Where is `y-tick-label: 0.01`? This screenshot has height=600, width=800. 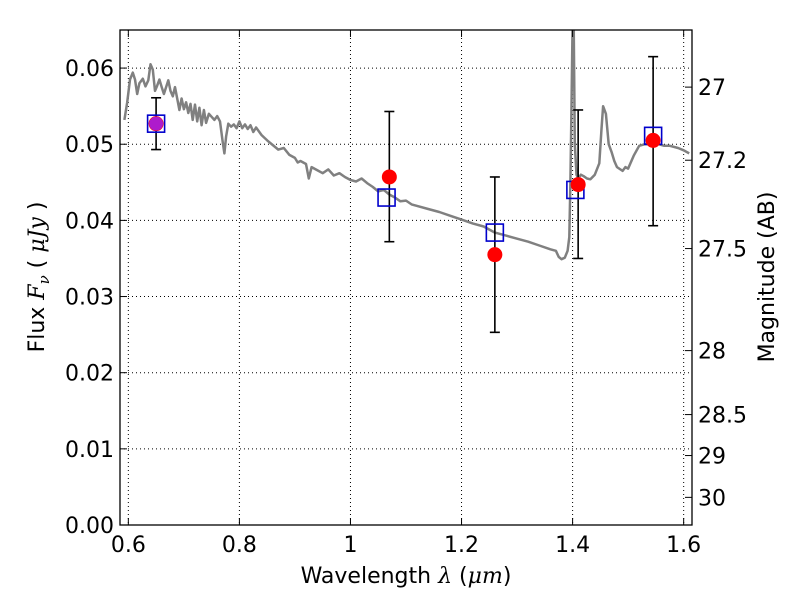
y-tick-label: 0.01 is located at coordinates (89, 450).